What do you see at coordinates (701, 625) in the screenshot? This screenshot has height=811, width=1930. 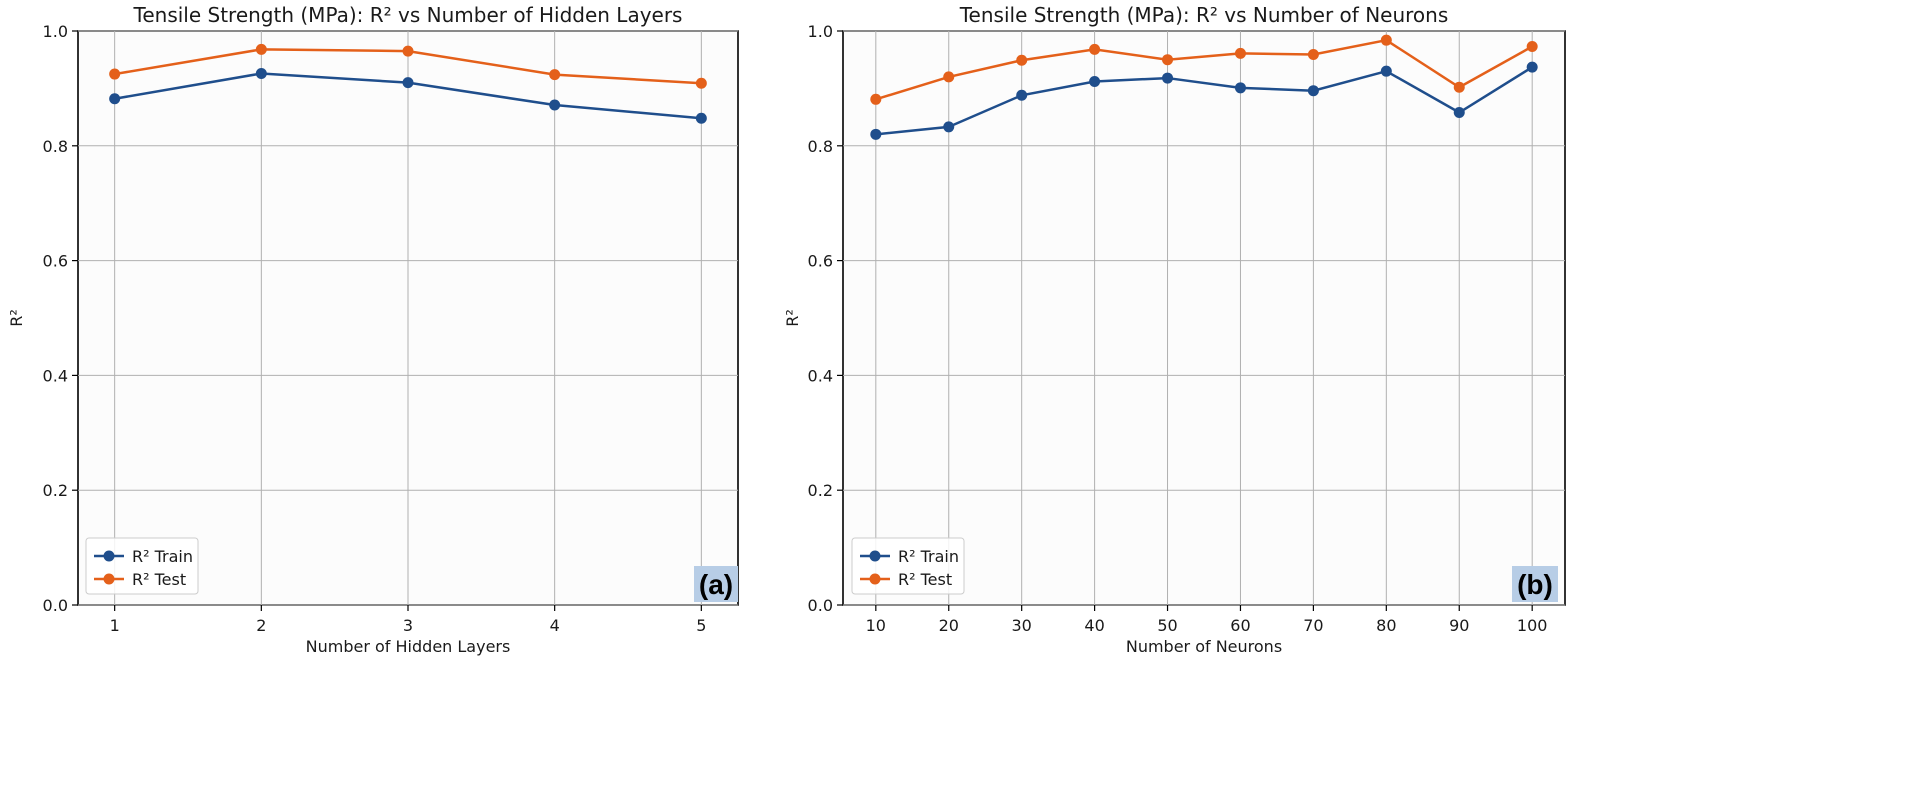 I see `x-tick-label: 5` at bounding box center [701, 625].